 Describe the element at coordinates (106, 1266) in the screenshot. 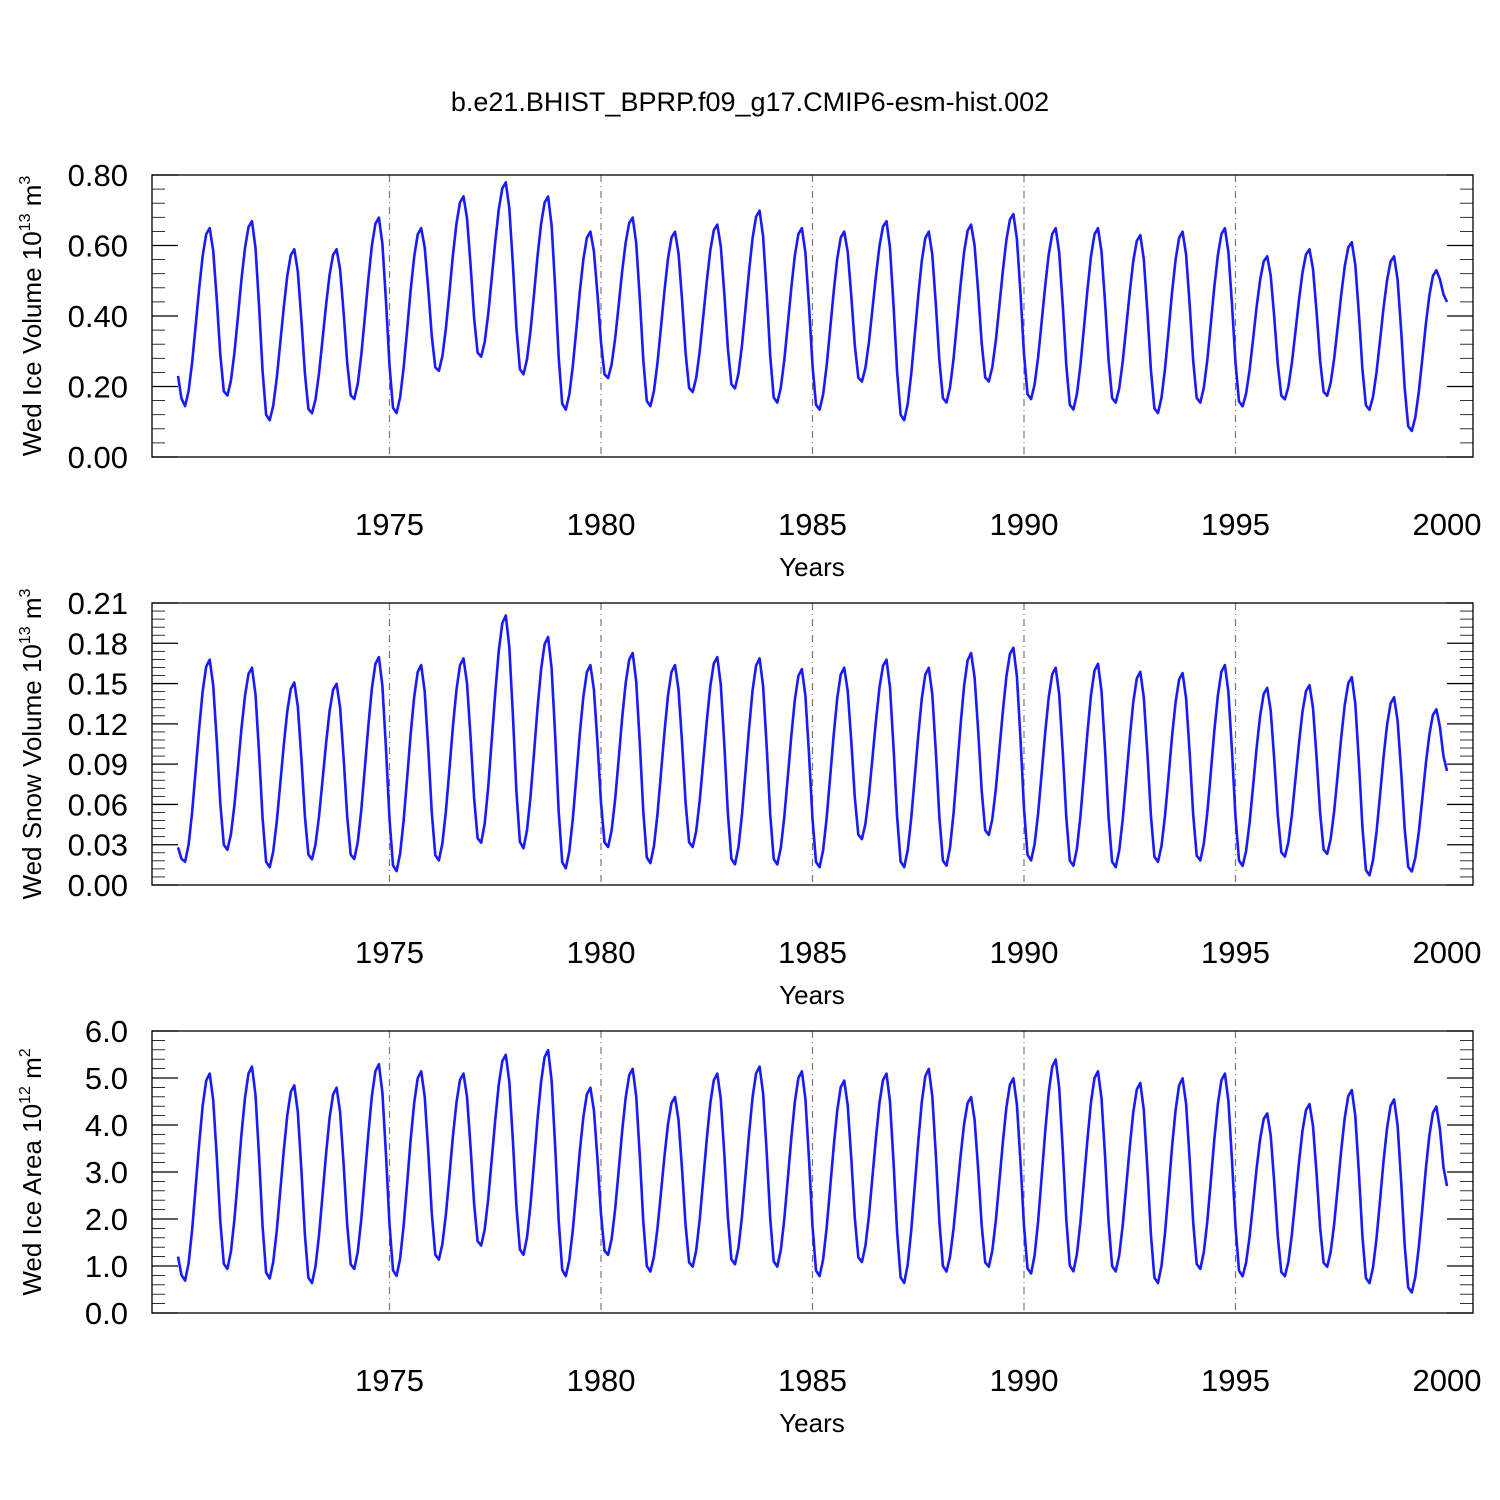

I see `y-tick-label: 1.0` at that location.